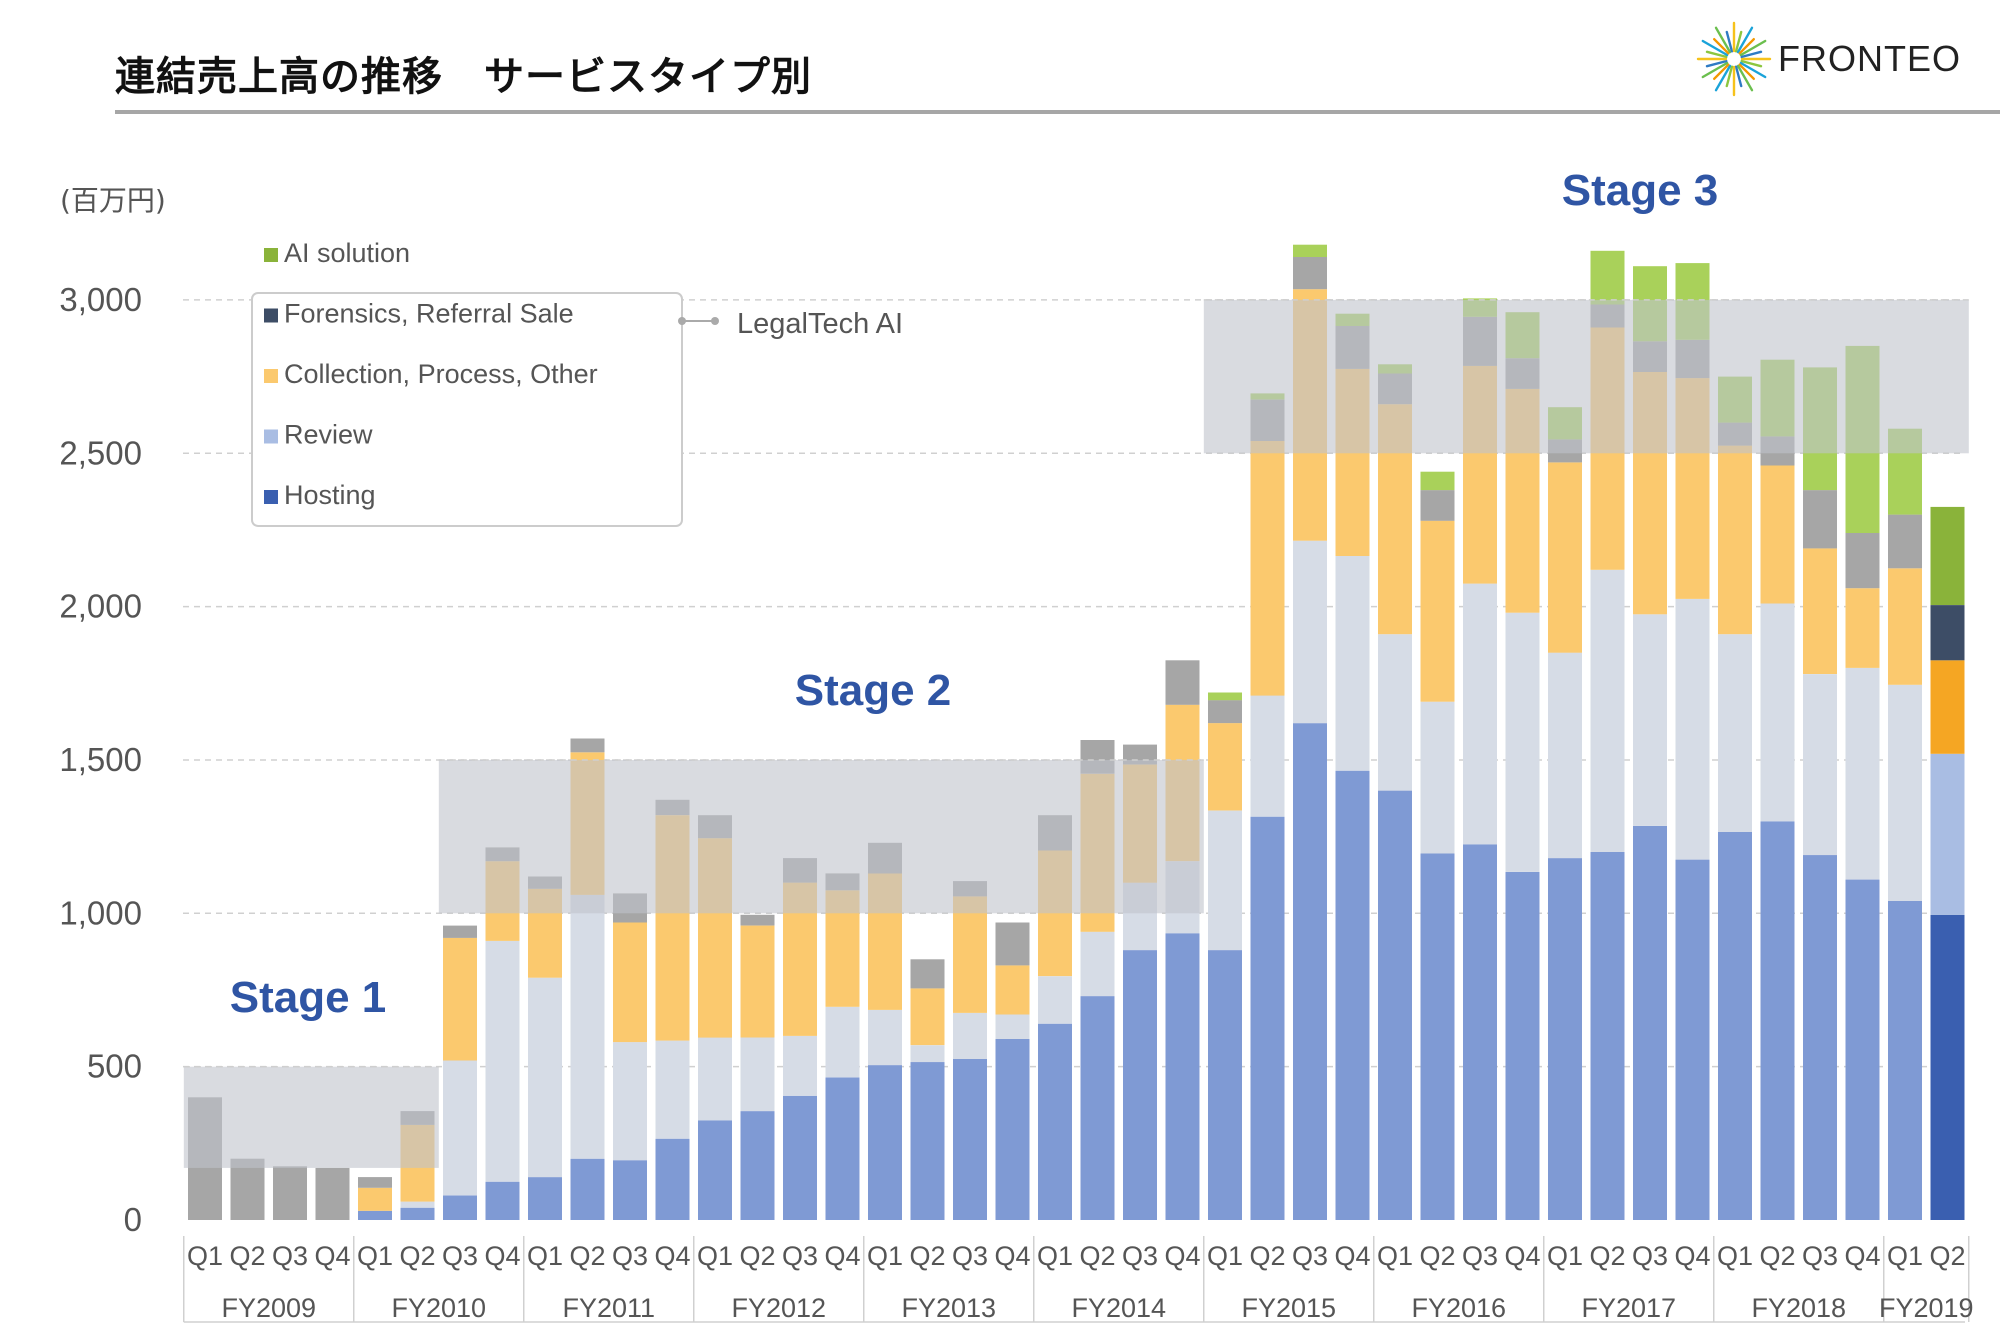  What do you see at coordinates (873, 690) in the screenshot?
I see `stage-2-label: Stage 2` at bounding box center [873, 690].